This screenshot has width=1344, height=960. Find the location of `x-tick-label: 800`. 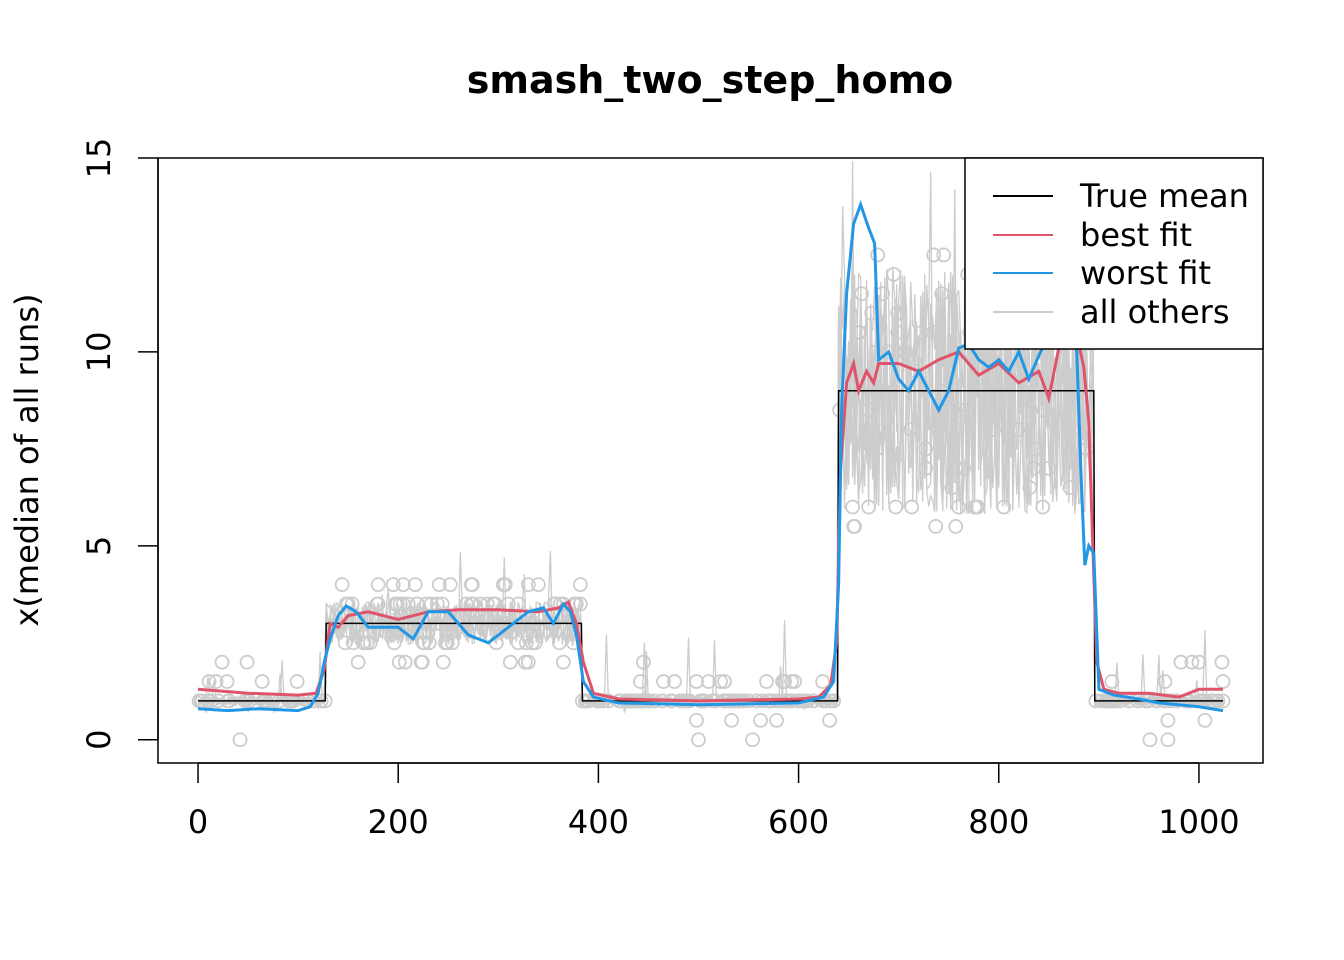

x-tick-label: 800 is located at coordinates (998, 822).